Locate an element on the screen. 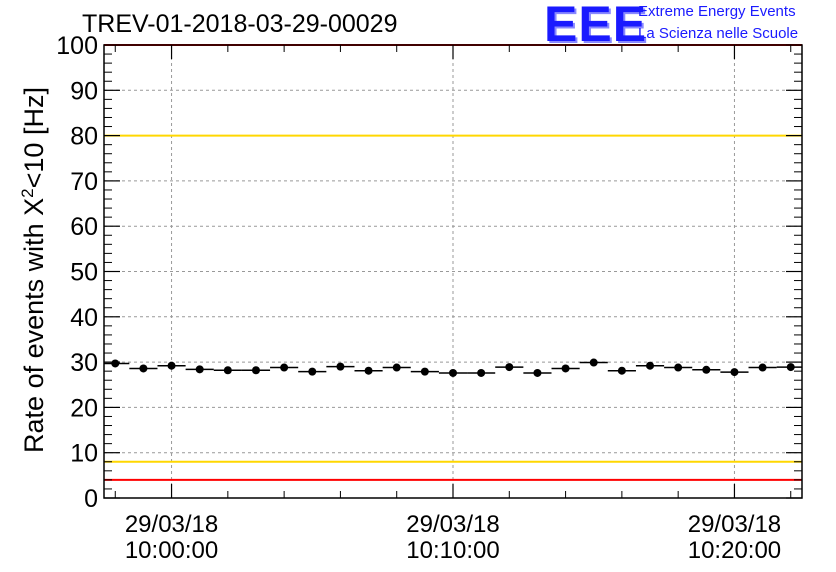 This screenshot has height=572, width=836. y-tick-label: 90 is located at coordinates (84, 91).